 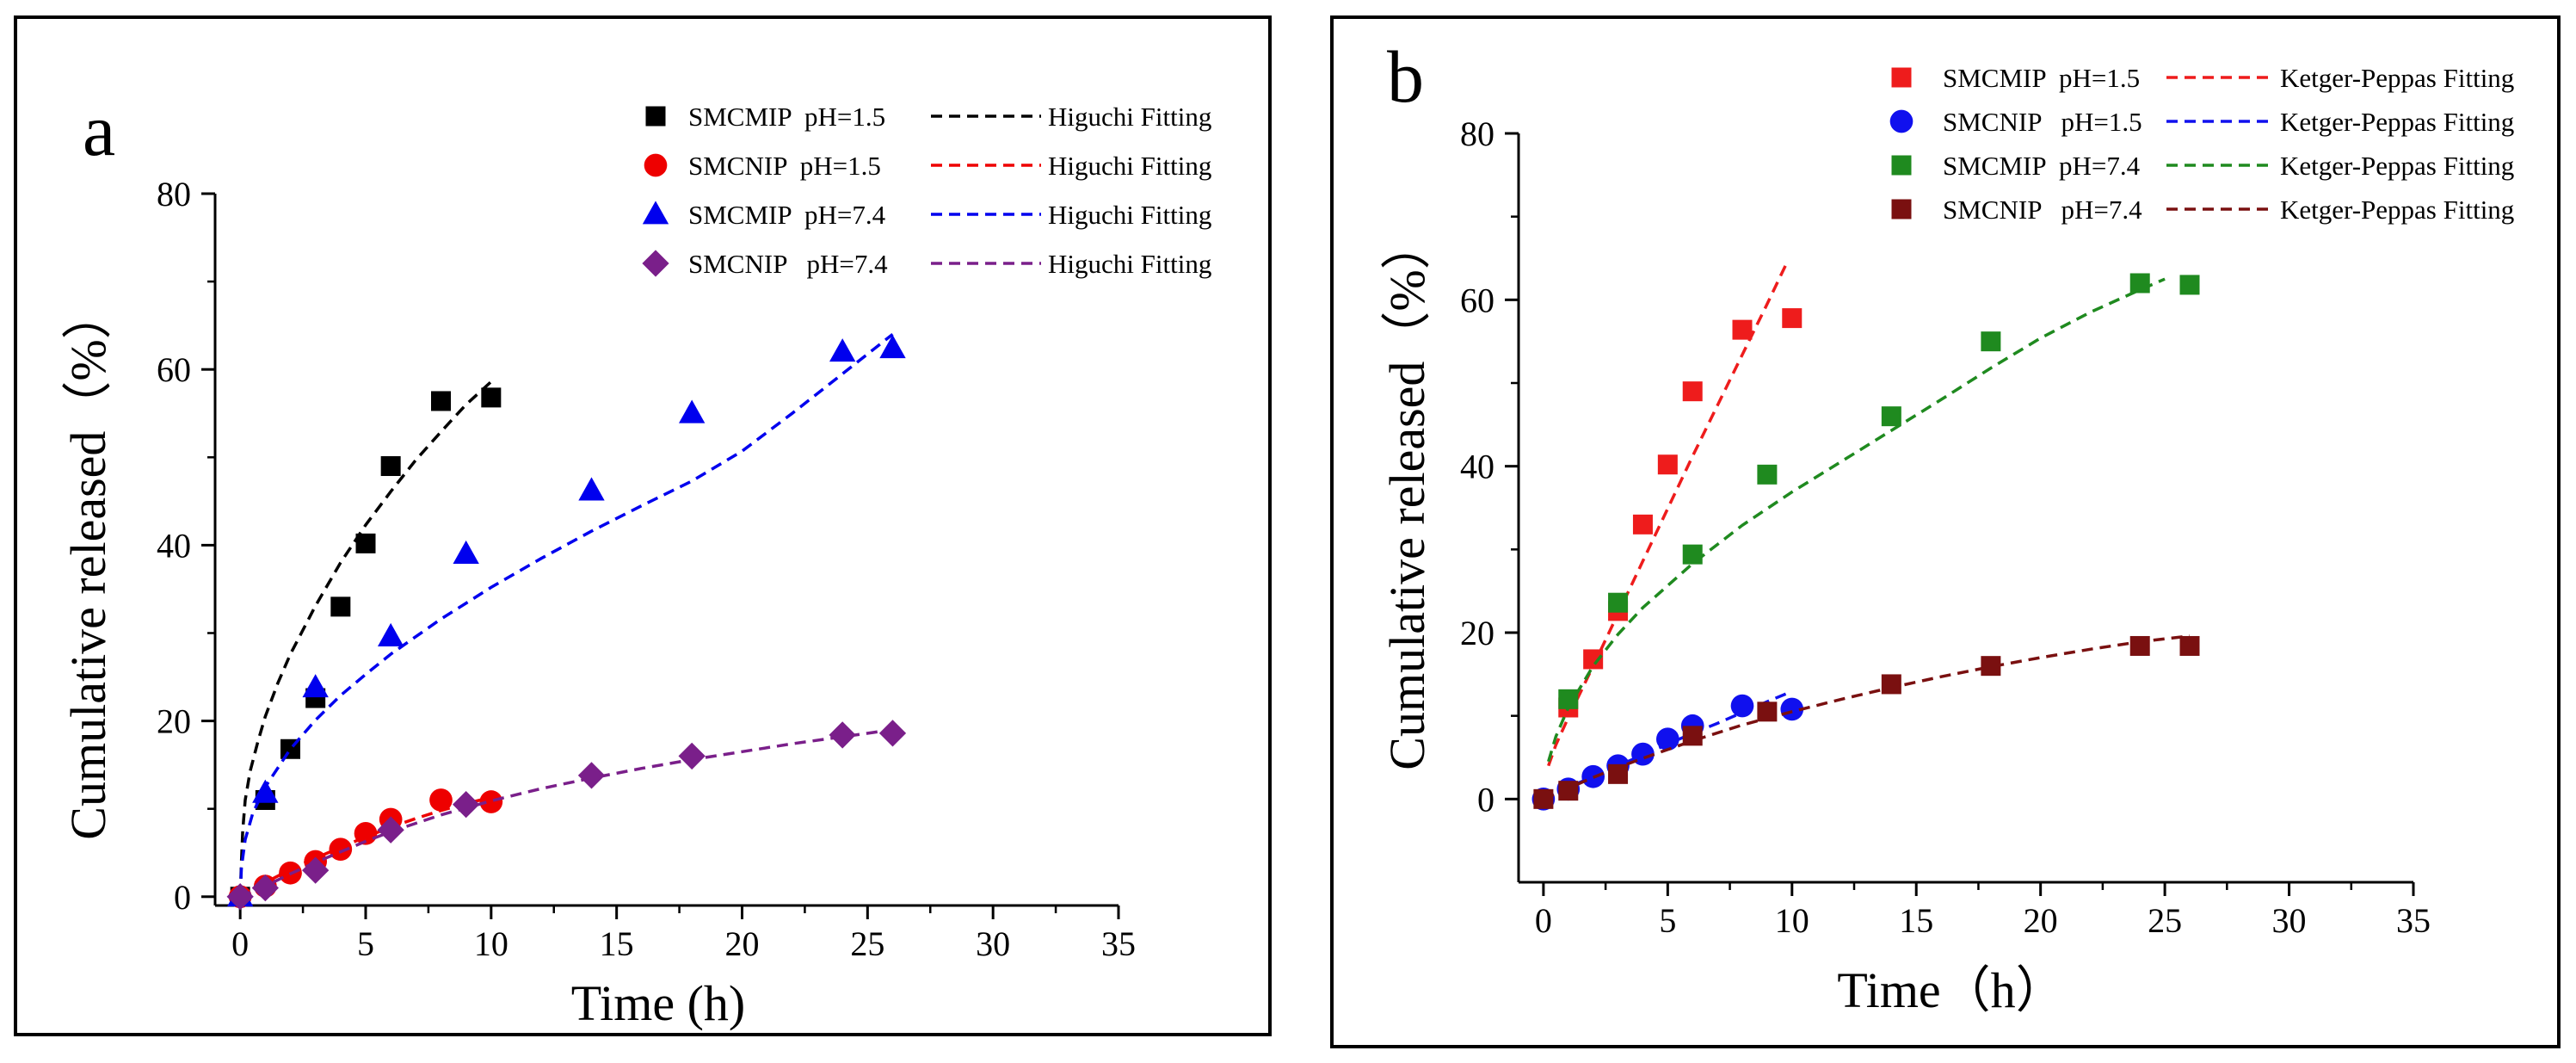 I want to click on b-x-tick-label: 35, so click(x=2413, y=920).